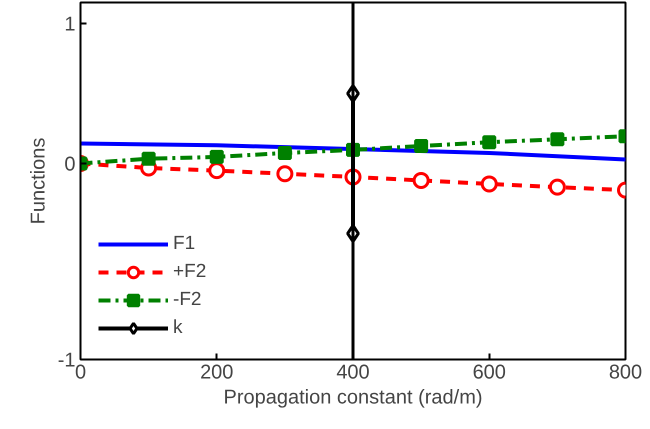 This screenshot has height=429, width=650. I want to click on x-tick-label: 600, so click(489, 373).